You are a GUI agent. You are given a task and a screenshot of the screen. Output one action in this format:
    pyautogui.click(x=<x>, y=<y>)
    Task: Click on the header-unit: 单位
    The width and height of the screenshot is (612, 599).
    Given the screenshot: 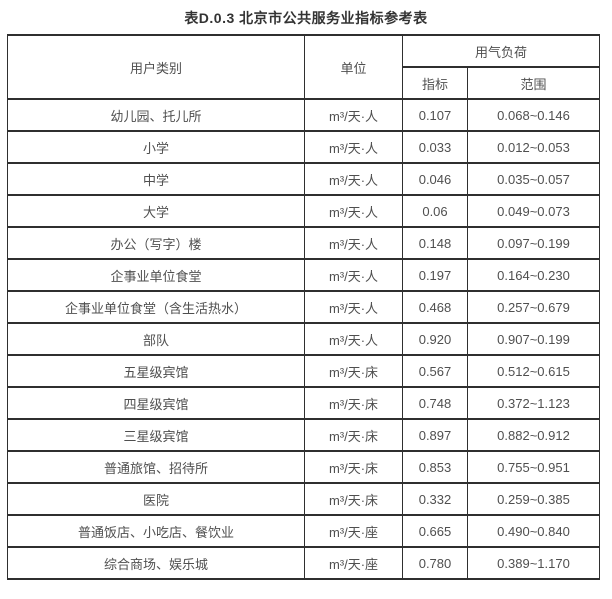 What is the action you would take?
    pyautogui.click(x=353, y=67)
    